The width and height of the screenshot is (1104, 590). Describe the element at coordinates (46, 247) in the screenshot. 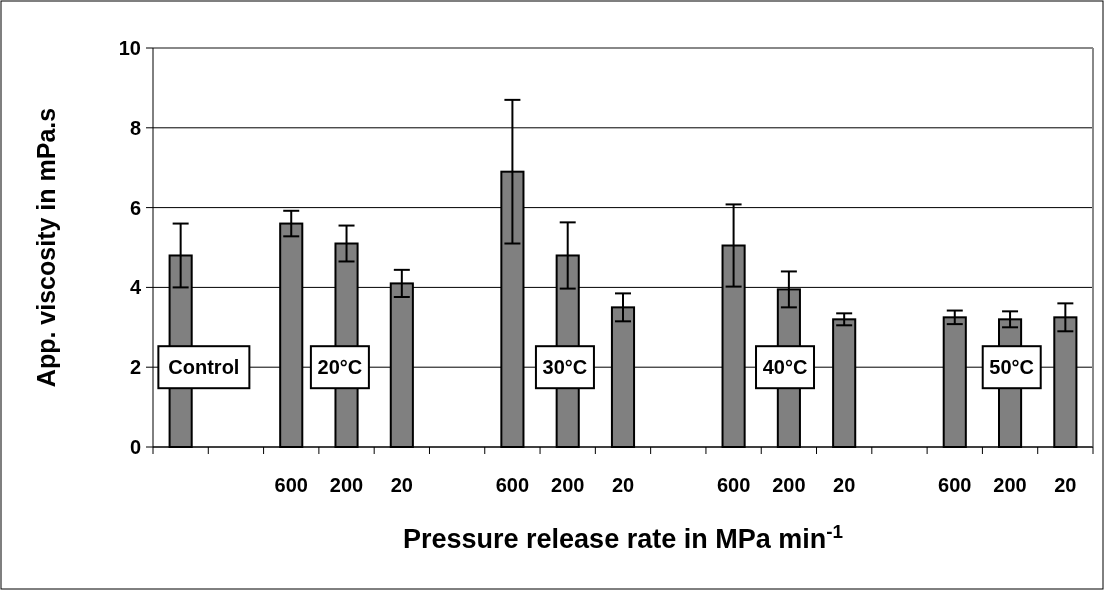

I see `y-axis-title: App. viscosity in mPa.s` at that location.